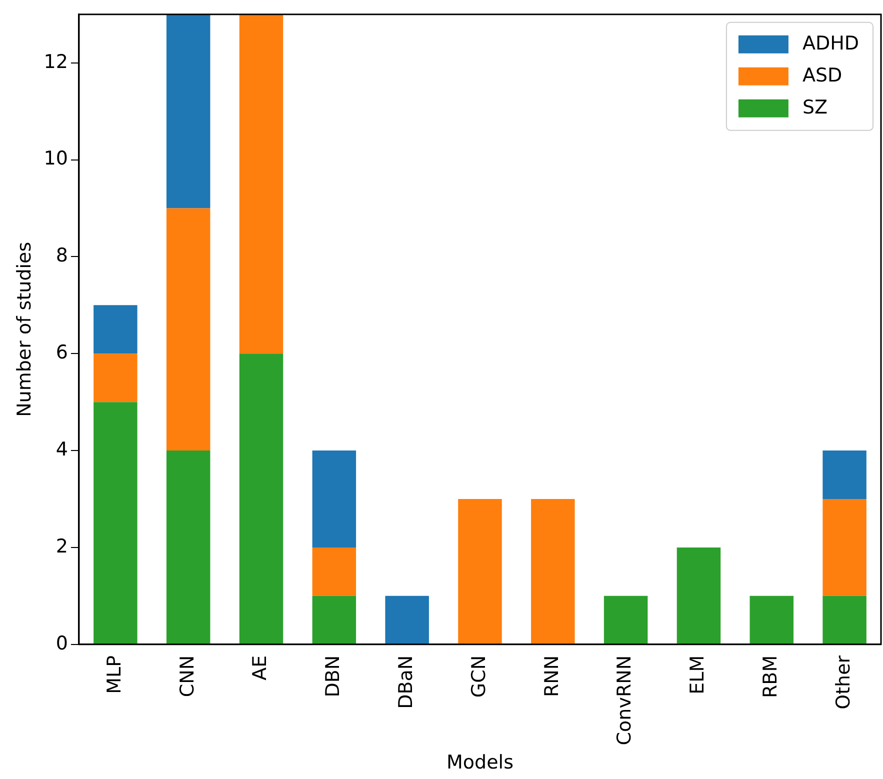 Image resolution: width=883 pixels, height=779 pixels. What do you see at coordinates (822, 75) in the screenshot?
I see `legend-label: ASD` at bounding box center [822, 75].